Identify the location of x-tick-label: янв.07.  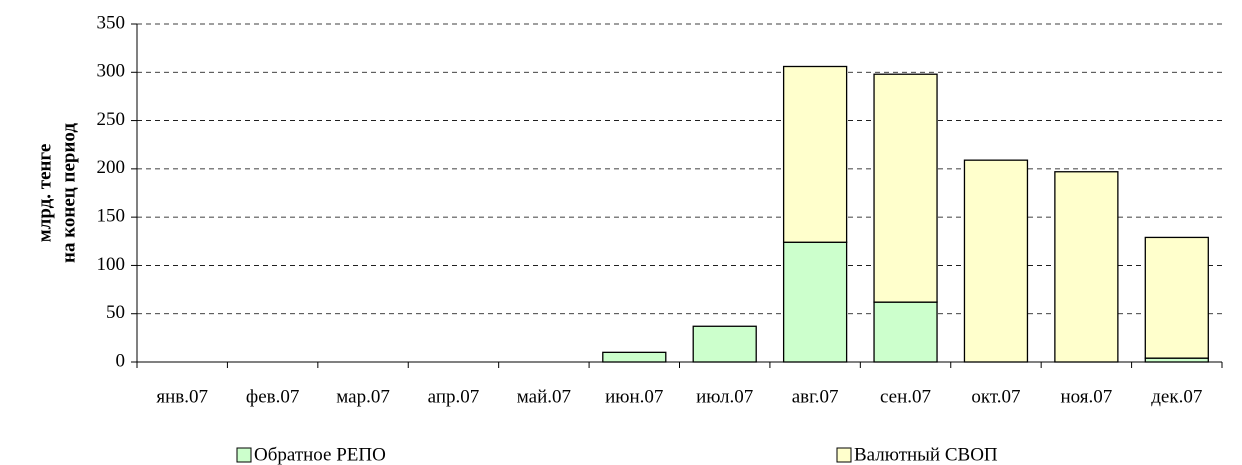
(182, 396).